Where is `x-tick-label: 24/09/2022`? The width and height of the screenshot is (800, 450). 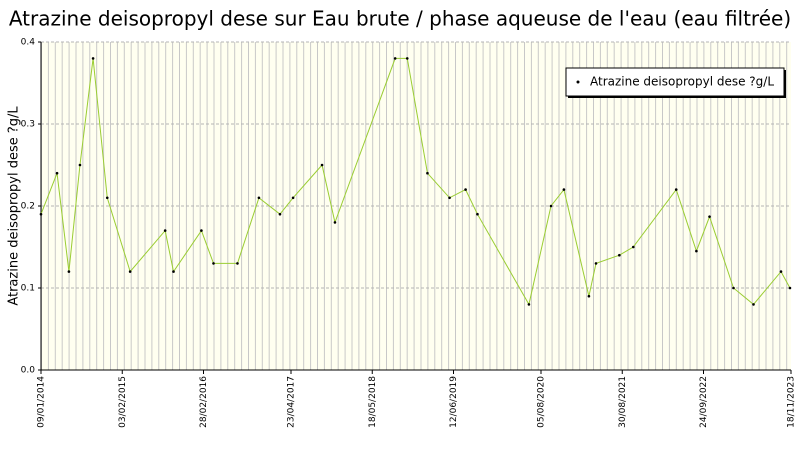 x-tick-label: 24/09/2022 is located at coordinates (704, 402).